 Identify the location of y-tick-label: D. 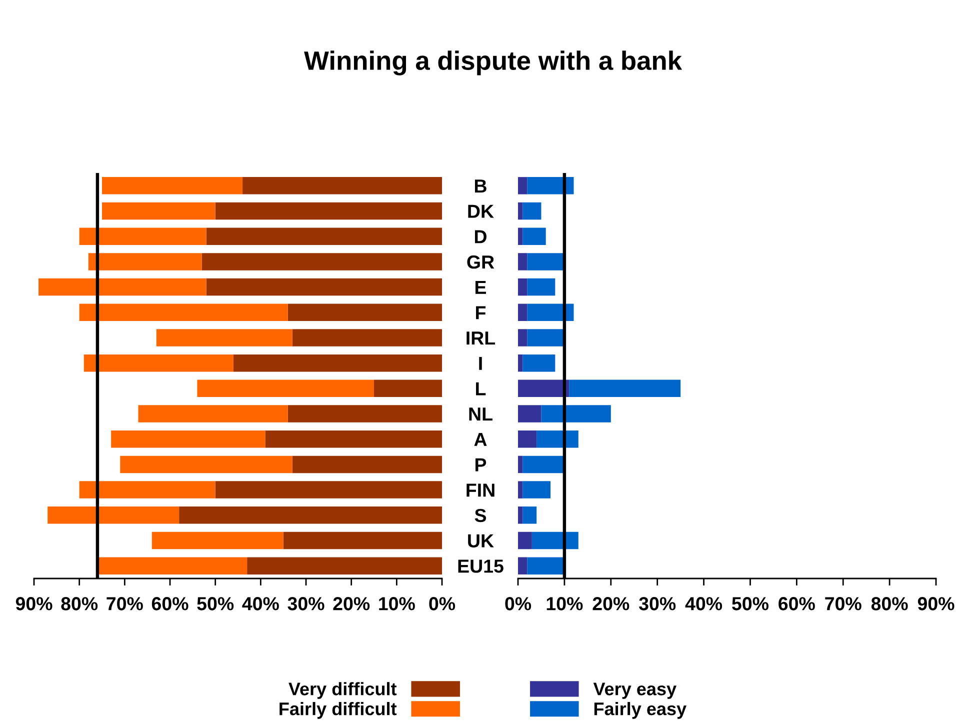
(480, 237).